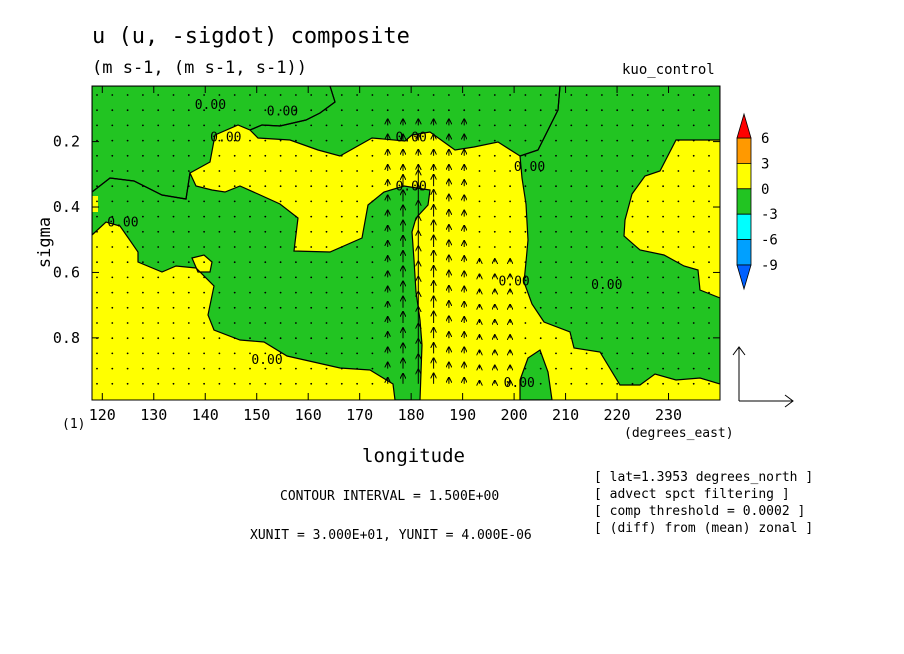  What do you see at coordinates (744, 150) in the screenshot?
I see `colorbar-segment` at bounding box center [744, 150].